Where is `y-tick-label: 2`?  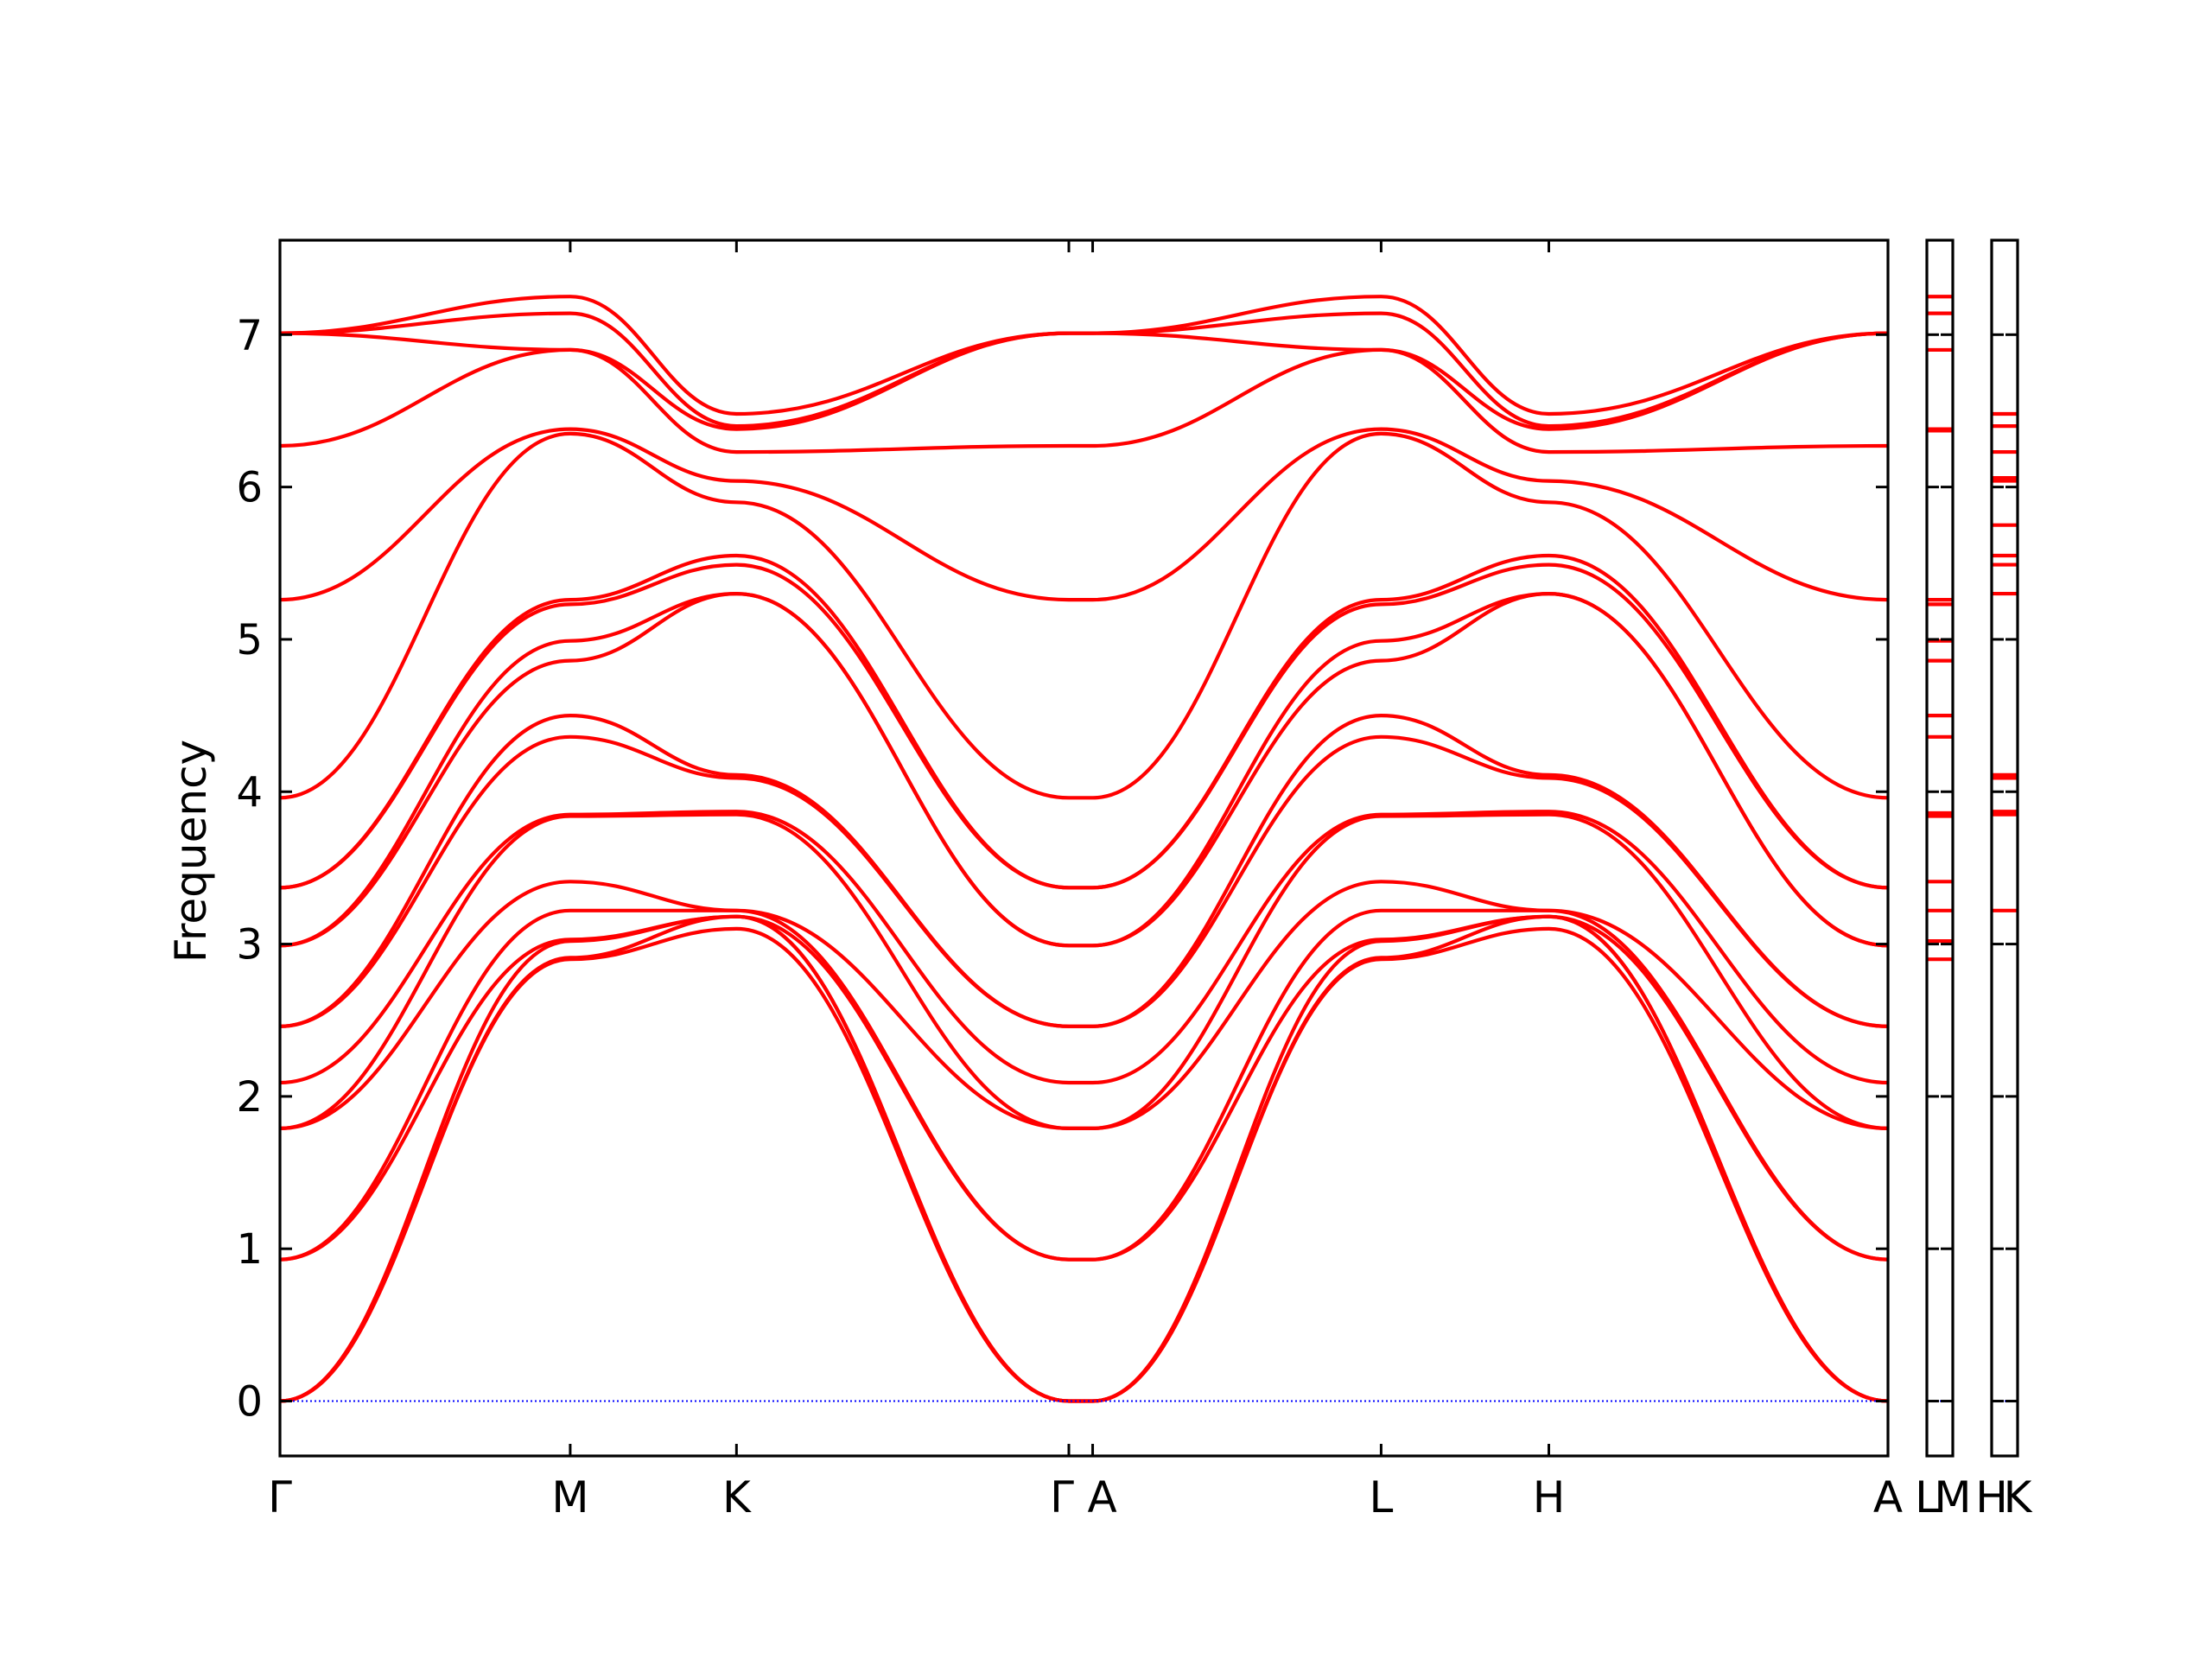 y-tick-label: 2 is located at coordinates (249, 1097).